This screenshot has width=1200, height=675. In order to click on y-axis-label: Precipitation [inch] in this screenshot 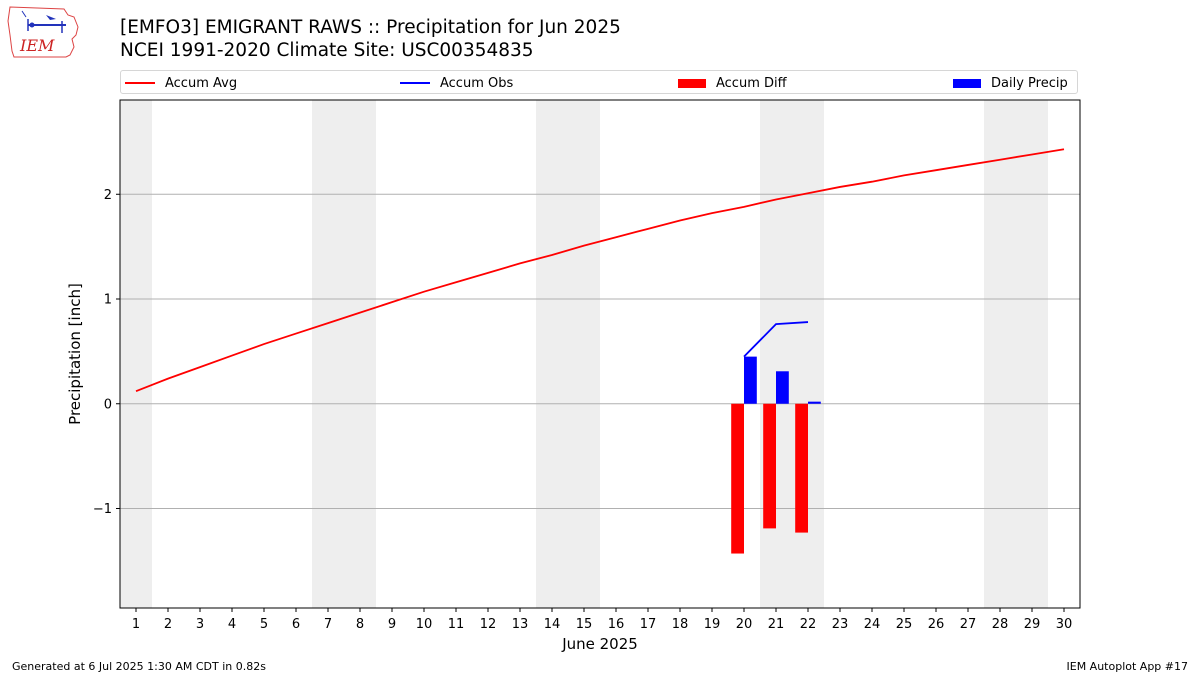, I will do `click(75, 354)`.